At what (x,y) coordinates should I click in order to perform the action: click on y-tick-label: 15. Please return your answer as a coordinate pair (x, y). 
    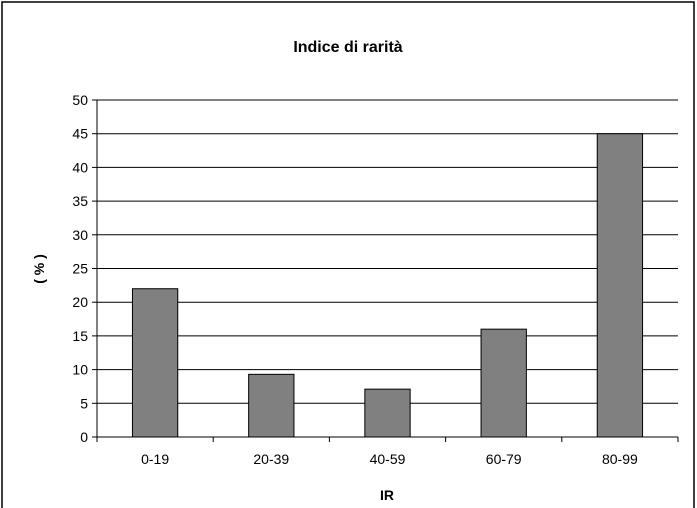
    Looking at the image, I should click on (80, 336).